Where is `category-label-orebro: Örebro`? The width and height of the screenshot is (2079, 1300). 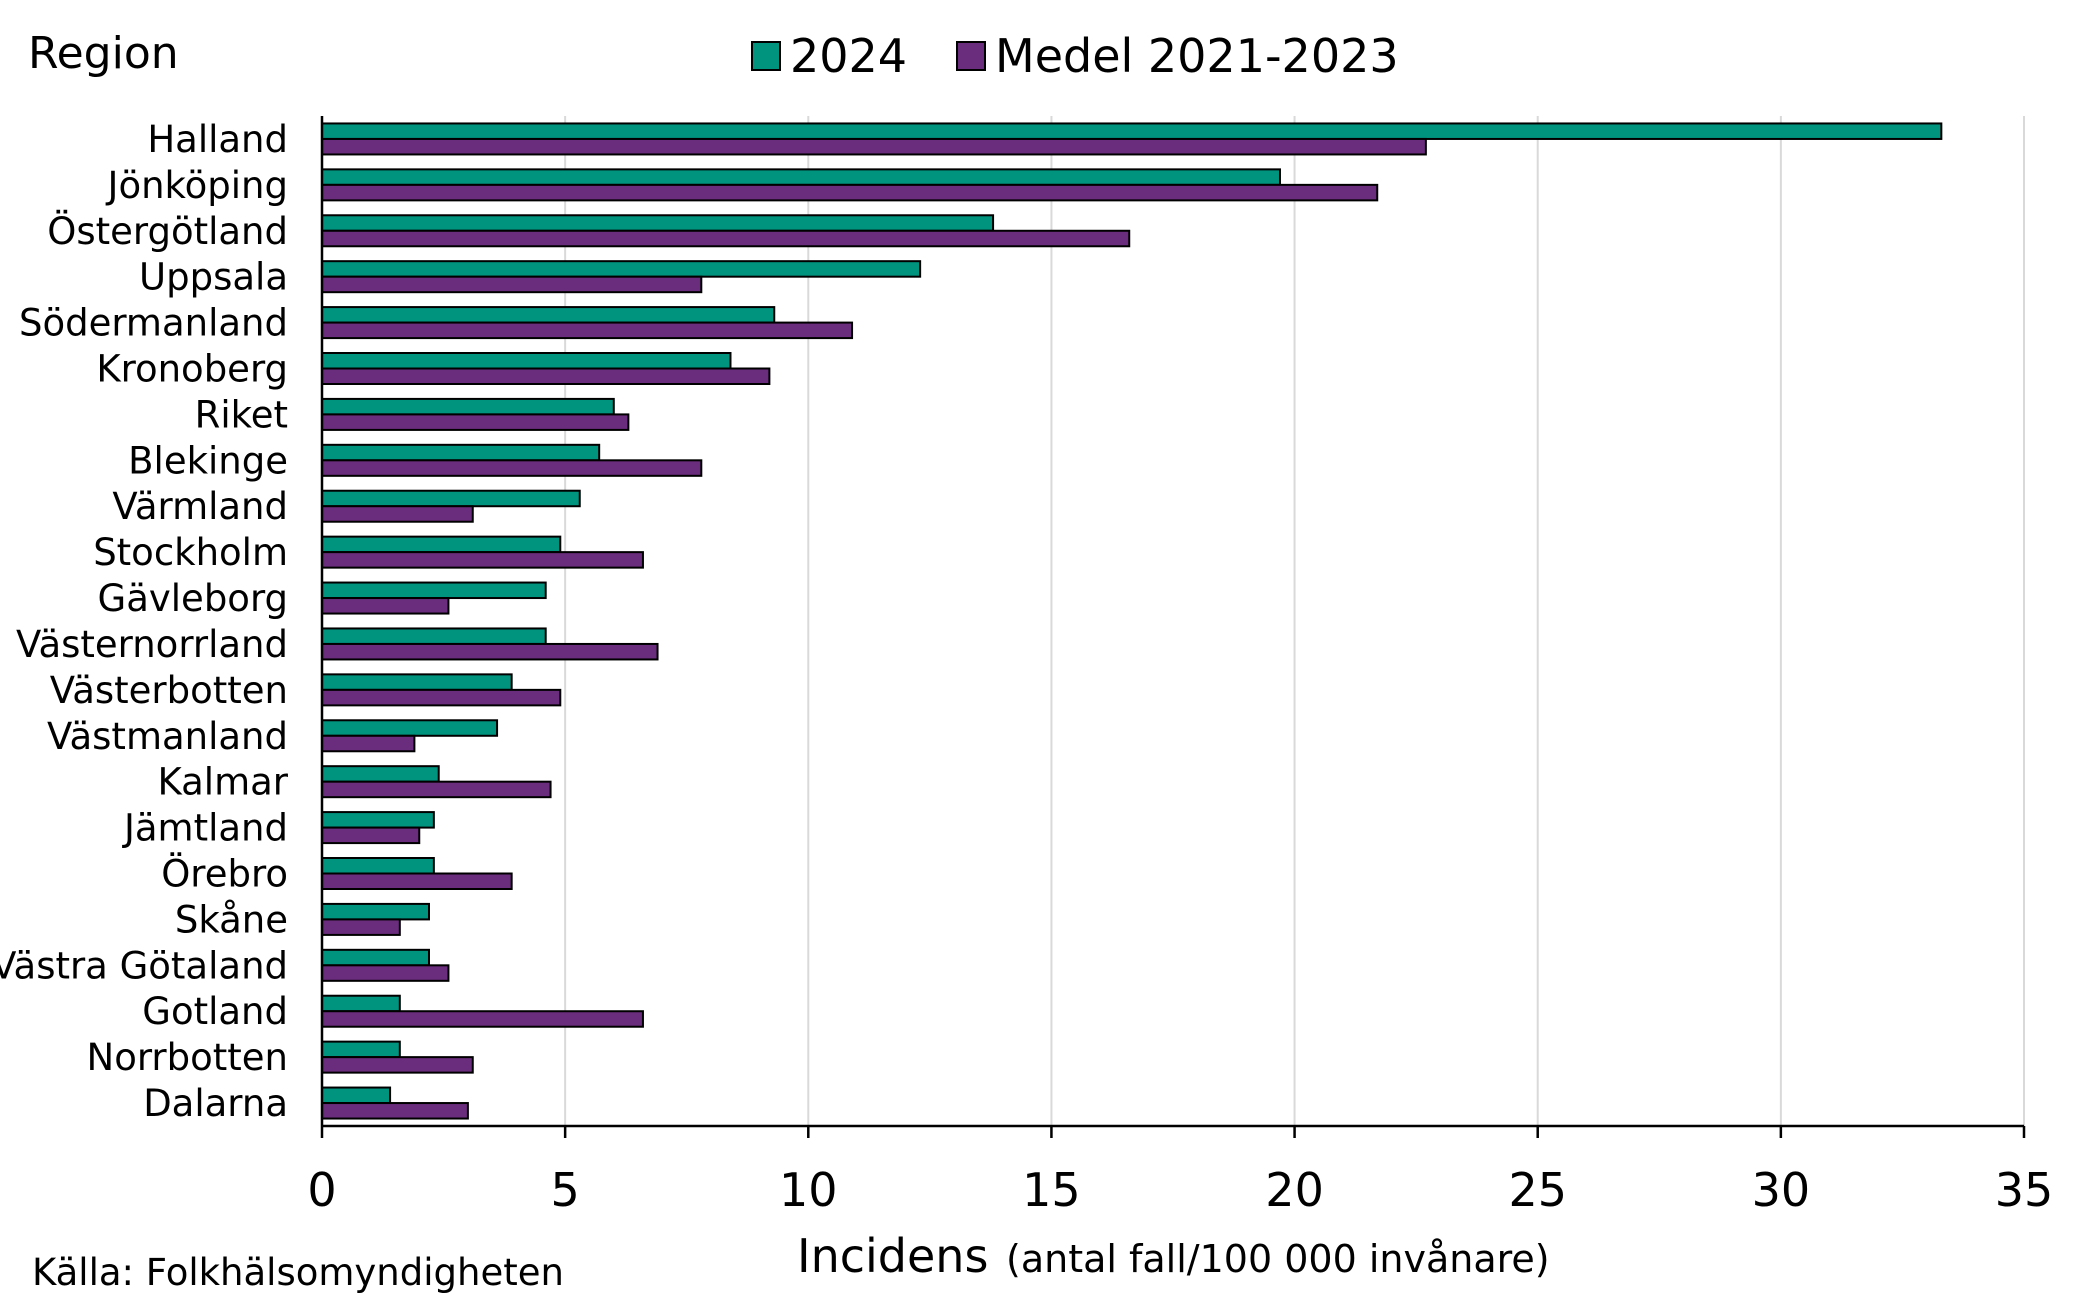
category-label-orebro: Örebro is located at coordinates (224, 874).